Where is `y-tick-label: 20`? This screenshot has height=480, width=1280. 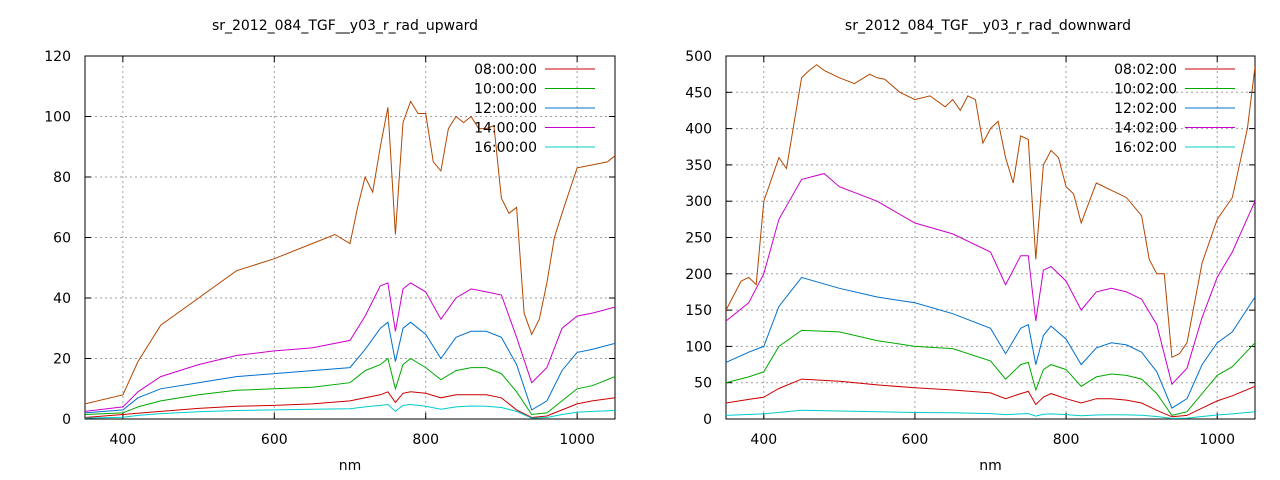 y-tick-label: 20 is located at coordinates (62, 360).